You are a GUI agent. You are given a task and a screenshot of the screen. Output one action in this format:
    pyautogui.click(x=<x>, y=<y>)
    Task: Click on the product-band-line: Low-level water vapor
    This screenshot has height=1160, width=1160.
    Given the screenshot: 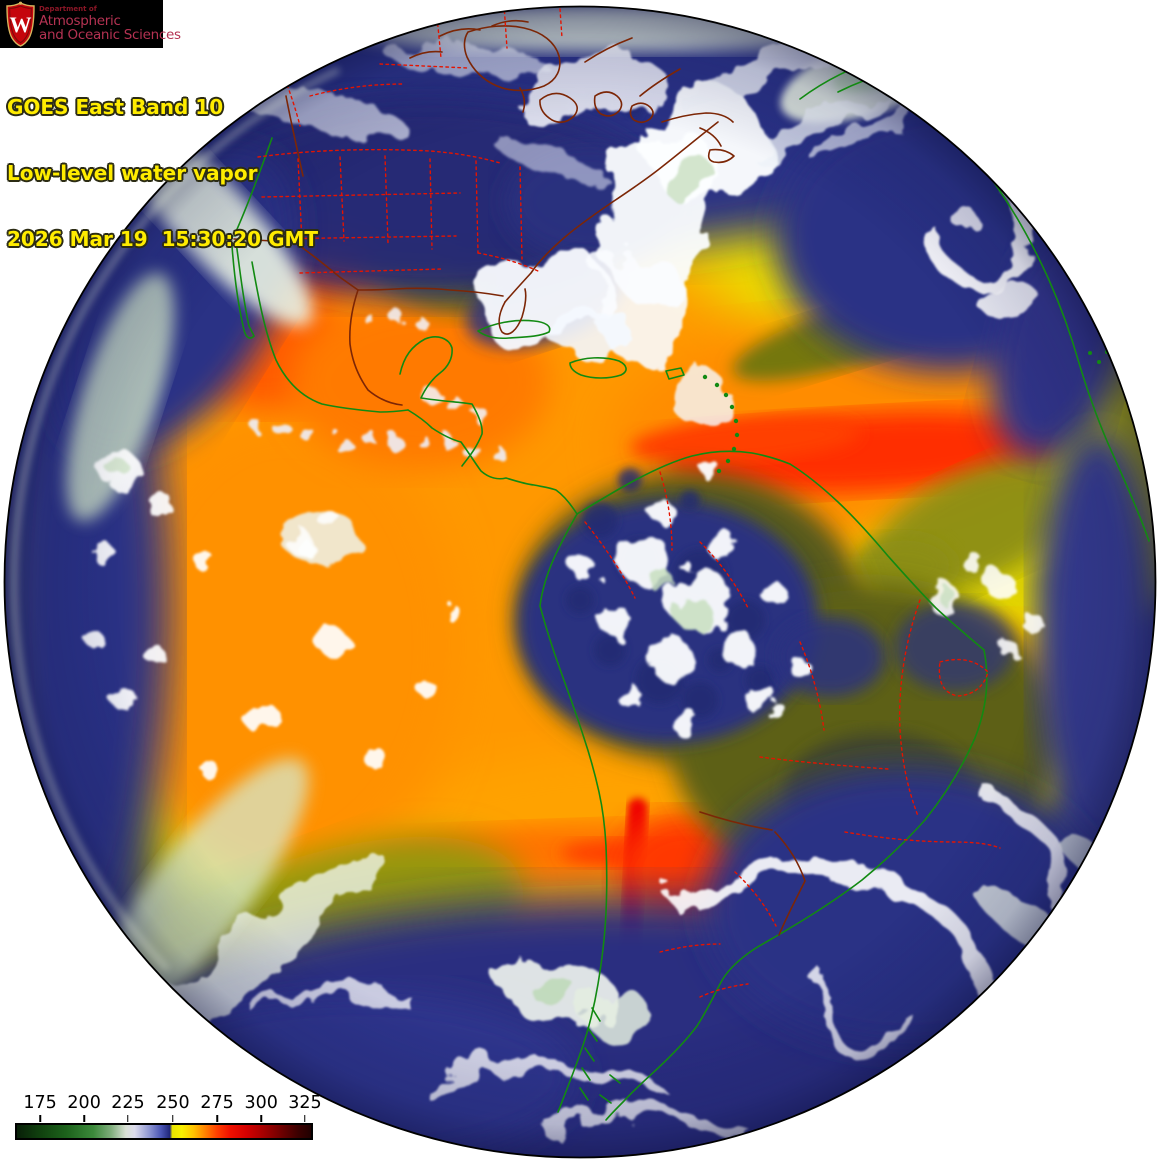 What is the action you would take?
    pyautogui.click(x=132, y=173)
    